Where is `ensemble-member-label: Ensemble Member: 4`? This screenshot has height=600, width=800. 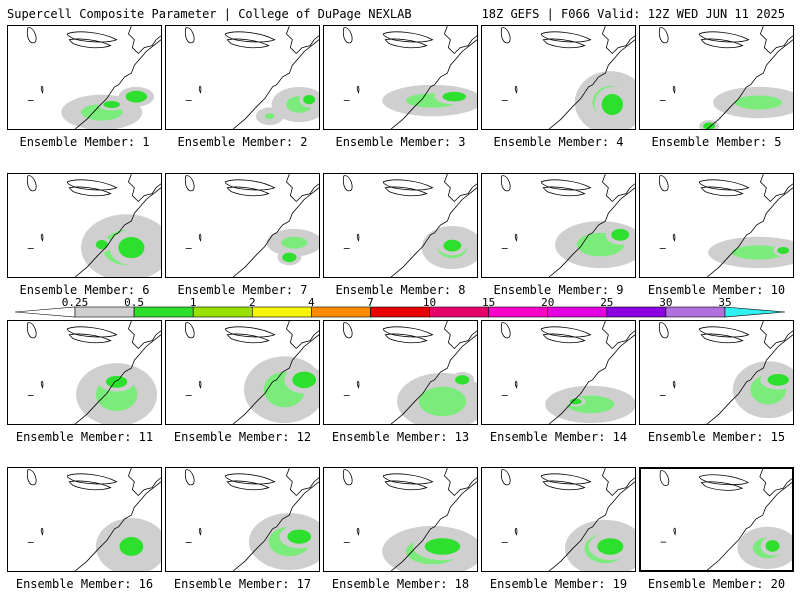
ensemble-member-label: Ensemble Member: 4 is located at coordinates (558, 142).